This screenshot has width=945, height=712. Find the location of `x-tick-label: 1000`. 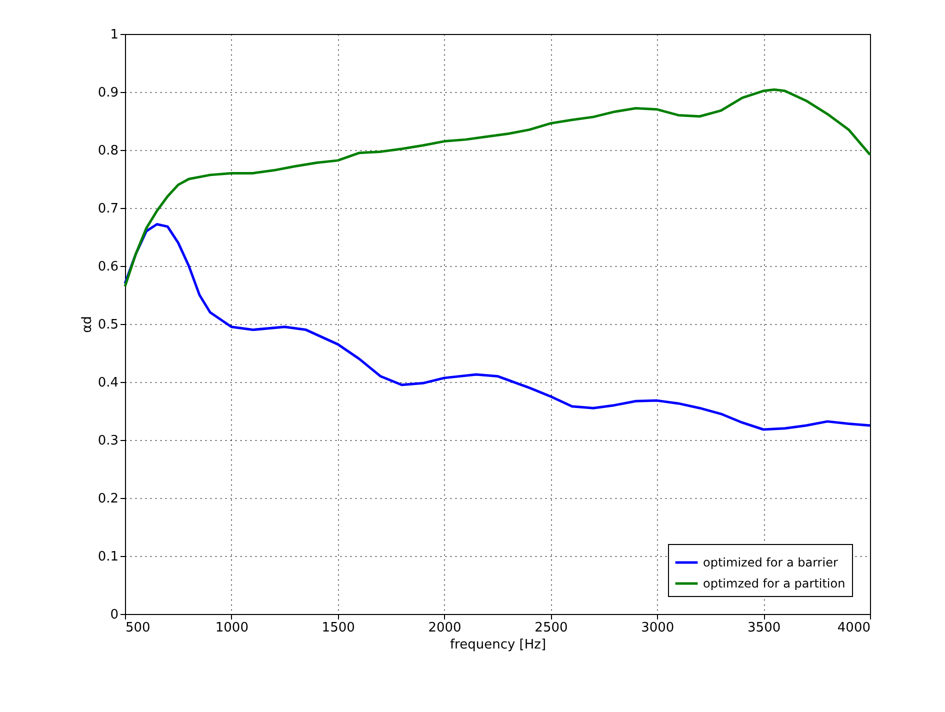

x-tick-label: 1000 is located at coordinates (231, 628).